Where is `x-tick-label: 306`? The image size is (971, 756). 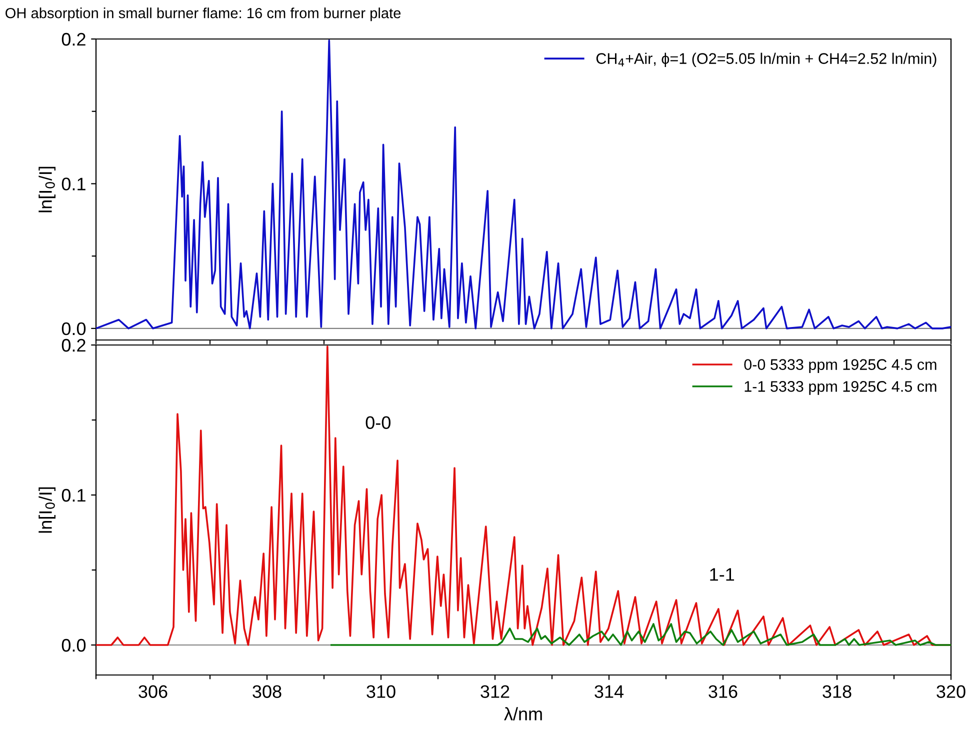 x-tick-label: 306 is located at coordinates (153, 691).